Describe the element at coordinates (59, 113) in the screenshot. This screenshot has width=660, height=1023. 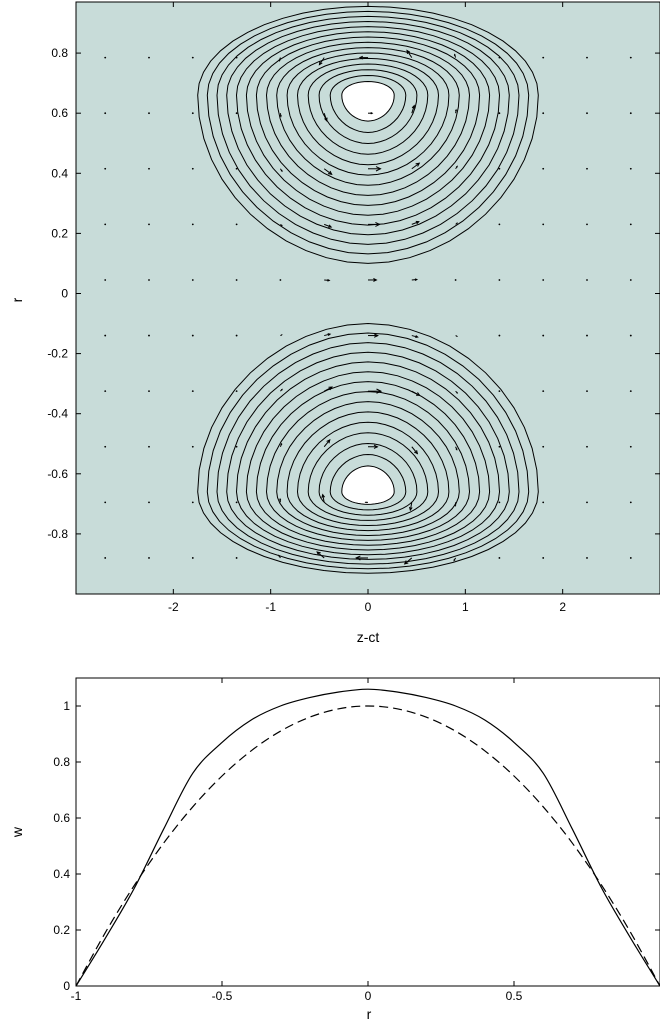
I see `vortex-y-tick-label: 0.6` at that location.